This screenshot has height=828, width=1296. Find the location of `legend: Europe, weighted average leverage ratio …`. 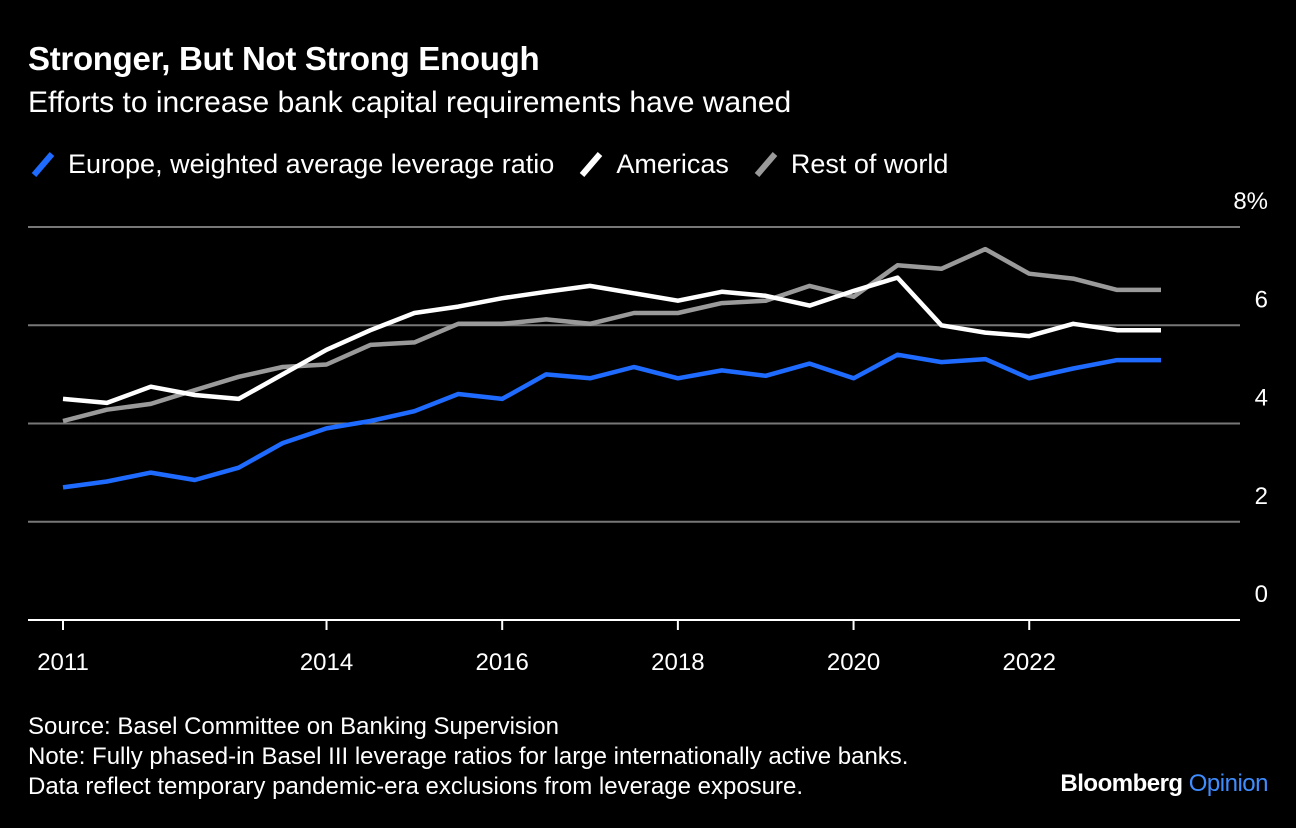

legend: Europe, weighted average leverage ratio … is located at coordinates (499, 164).